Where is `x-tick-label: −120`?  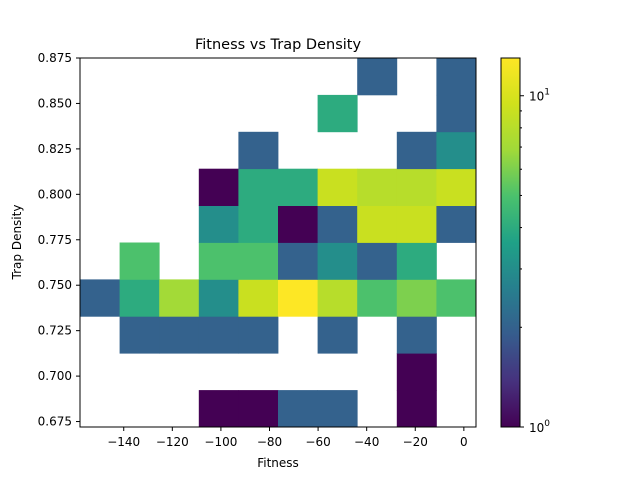 x-tick-label: −120 is located at coordinates (172, 442).